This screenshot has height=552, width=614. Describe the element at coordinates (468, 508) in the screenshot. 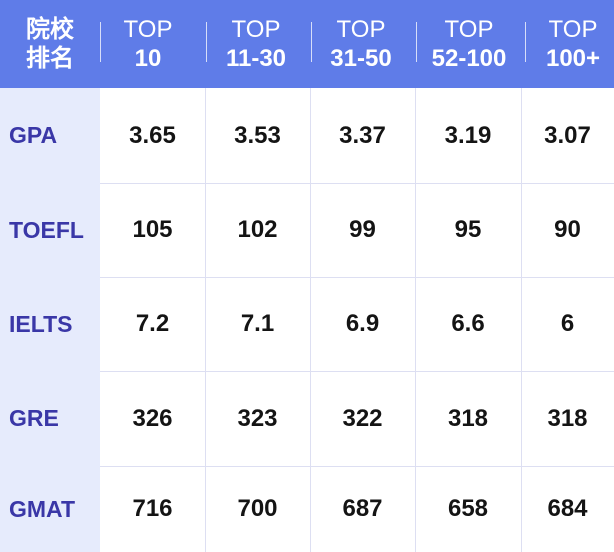

I see `table-cell: 658` at that location.